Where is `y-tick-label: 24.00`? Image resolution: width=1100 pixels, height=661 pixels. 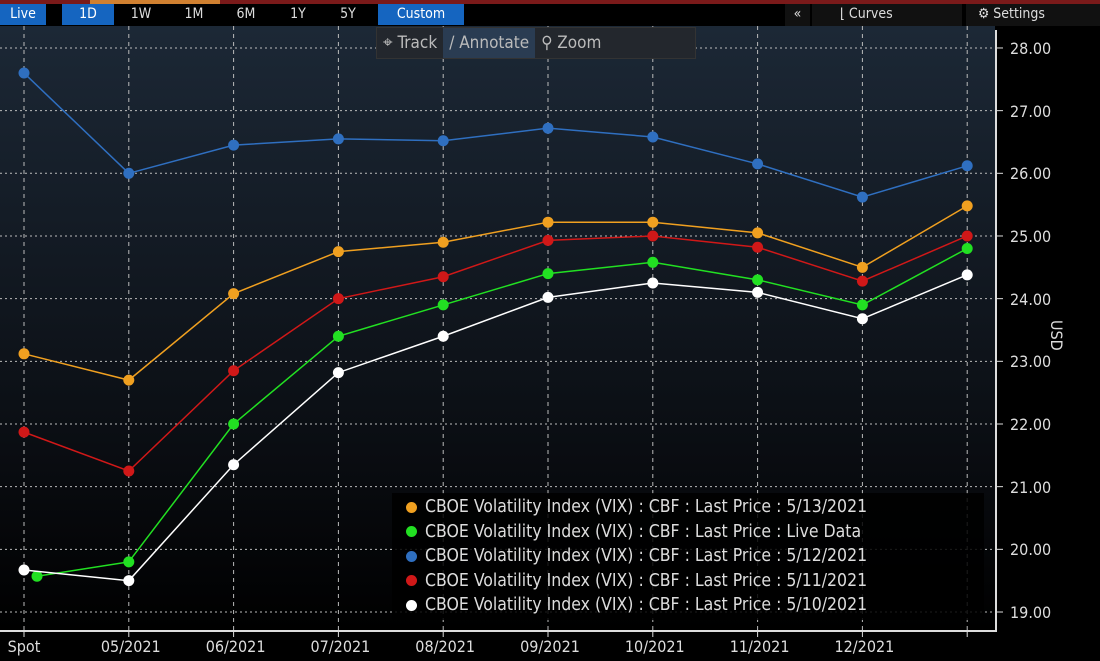
y-tick-label: 24.00 is located at coordinates (1031, 299).